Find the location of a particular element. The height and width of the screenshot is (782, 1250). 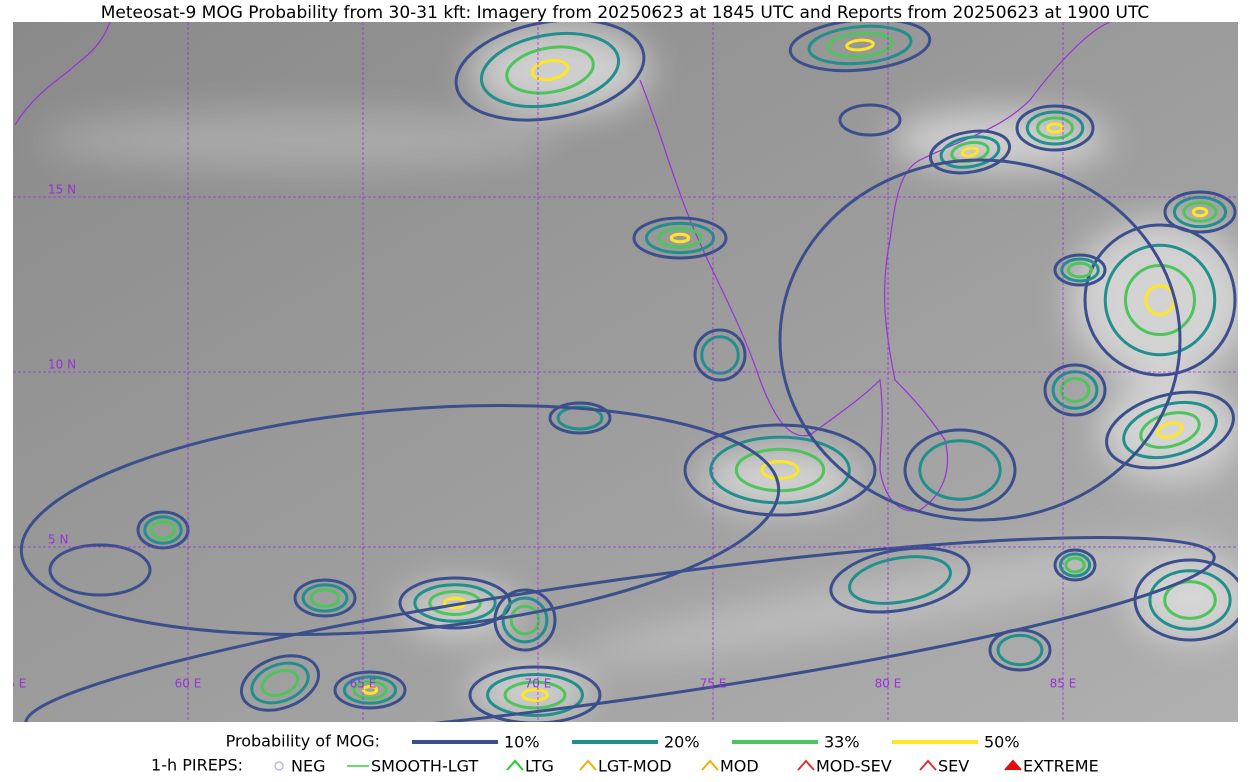

legend-label: EXTREME is located at coordinates (1061, 766).